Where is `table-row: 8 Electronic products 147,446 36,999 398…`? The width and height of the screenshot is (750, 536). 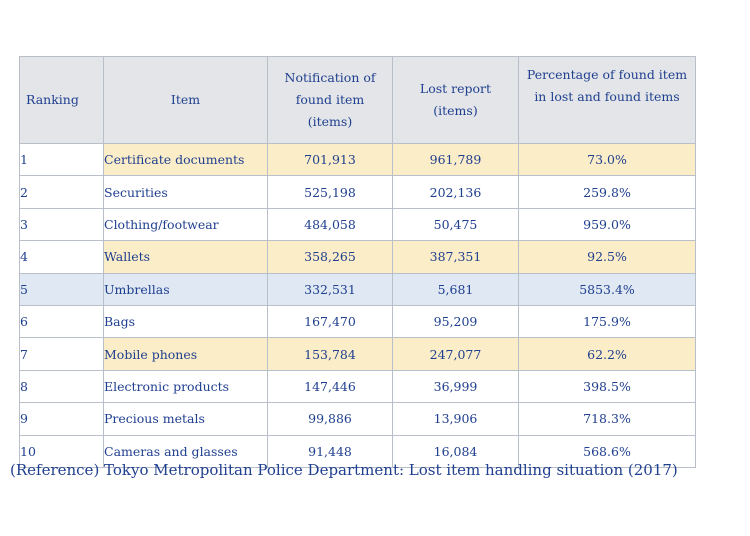 table-row: 8 Electronic products 147,446 36,999 398… is located at coordinates (357, 386).